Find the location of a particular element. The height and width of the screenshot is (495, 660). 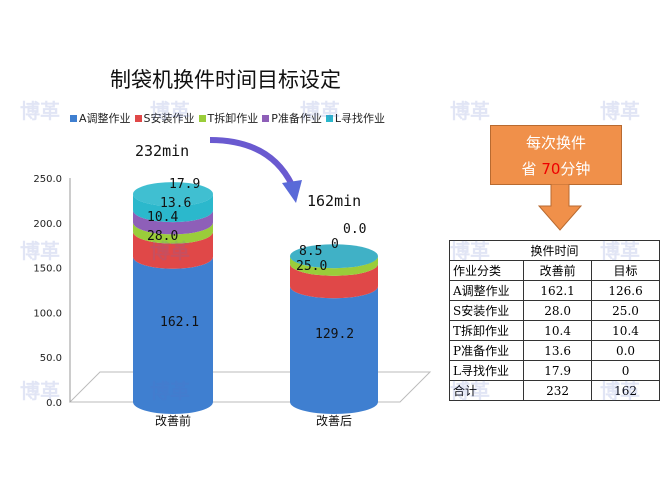

table-cell: 28.0 is located at coordinates (558, 310).